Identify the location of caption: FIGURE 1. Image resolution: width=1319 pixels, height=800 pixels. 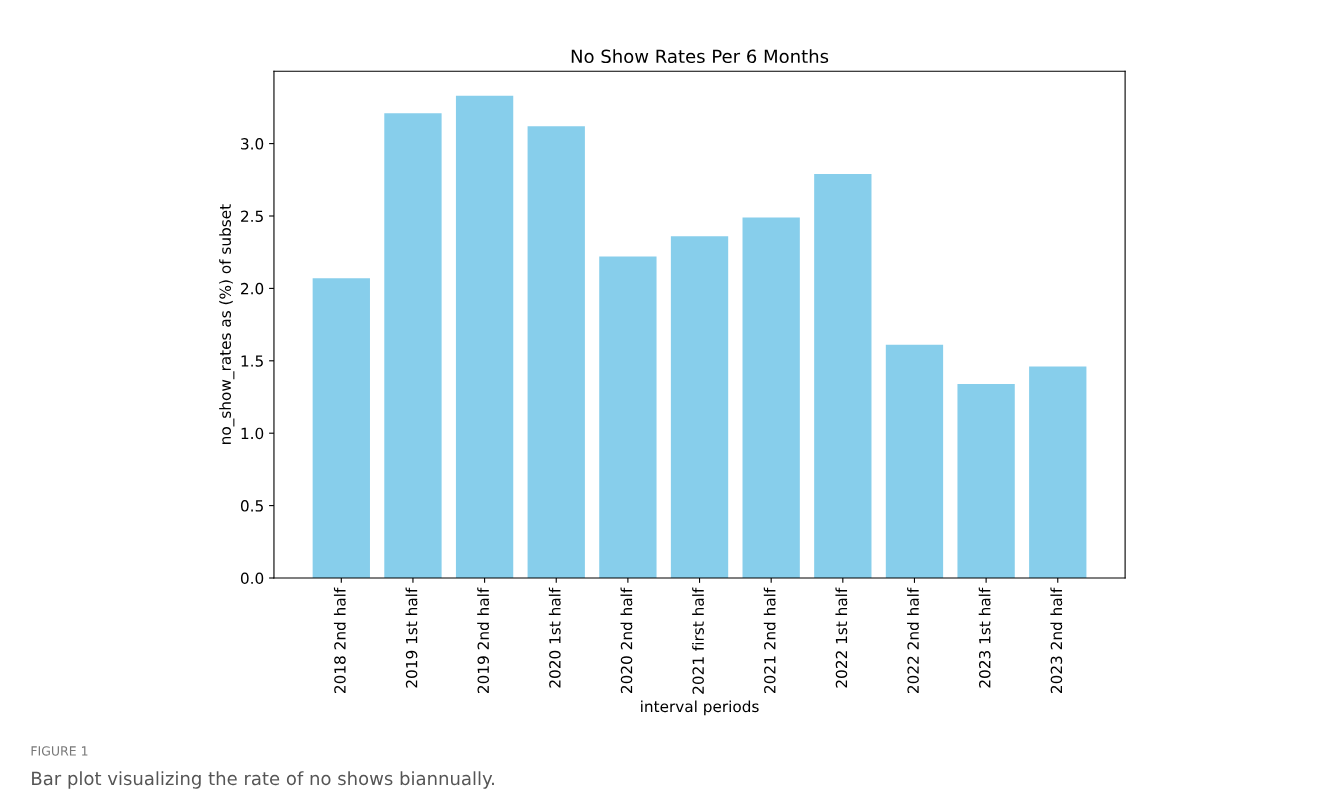
(59, 751).